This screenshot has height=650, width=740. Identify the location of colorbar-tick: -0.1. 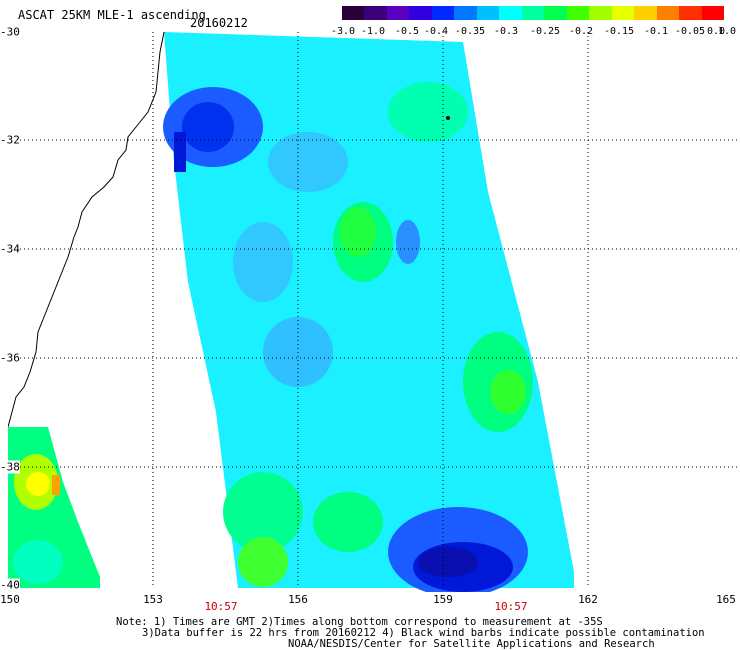
(656, 31).